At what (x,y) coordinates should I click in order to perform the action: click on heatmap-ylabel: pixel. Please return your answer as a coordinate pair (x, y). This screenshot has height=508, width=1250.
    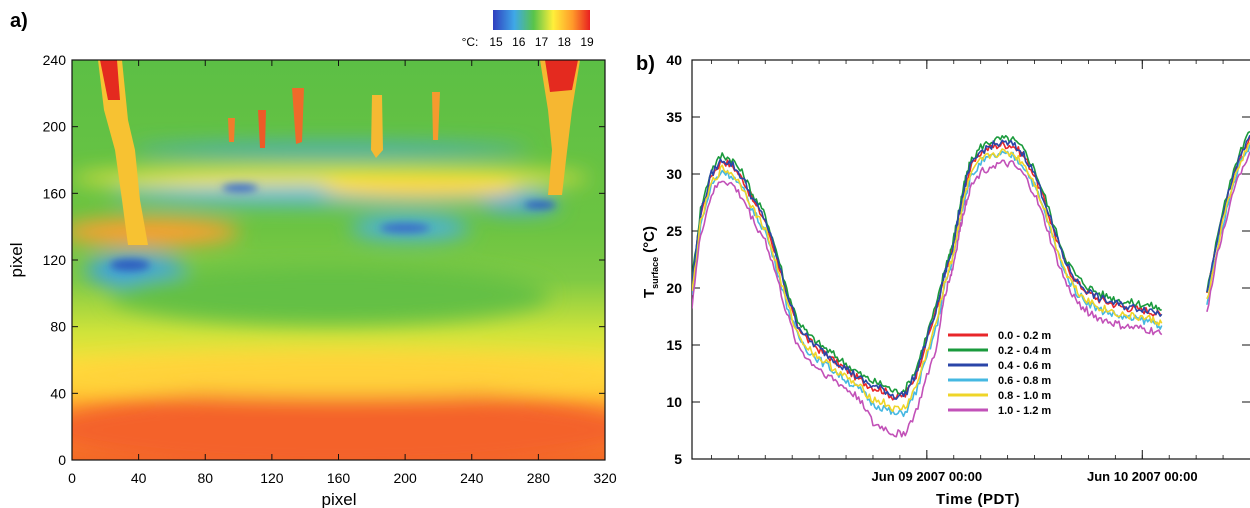
    Looking at the image, I should click on (16, 260).